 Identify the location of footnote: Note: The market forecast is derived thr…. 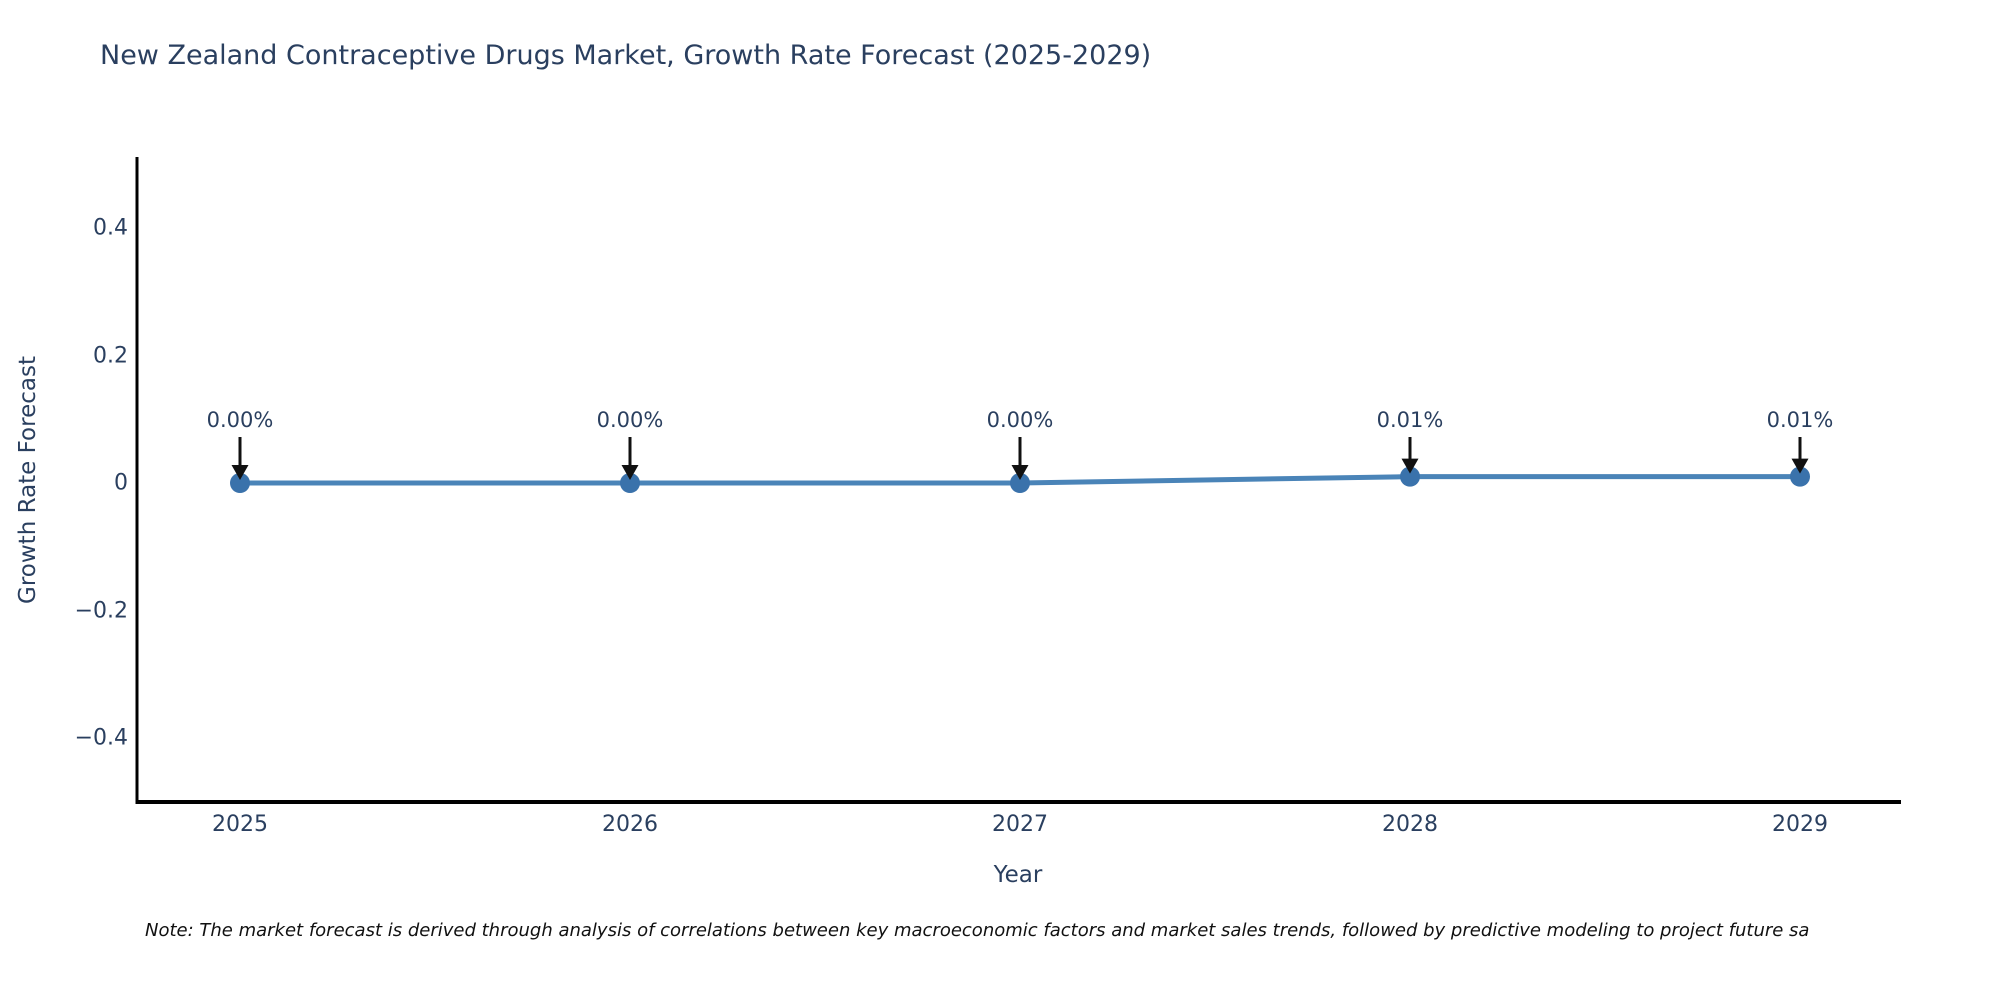
(977, 930).